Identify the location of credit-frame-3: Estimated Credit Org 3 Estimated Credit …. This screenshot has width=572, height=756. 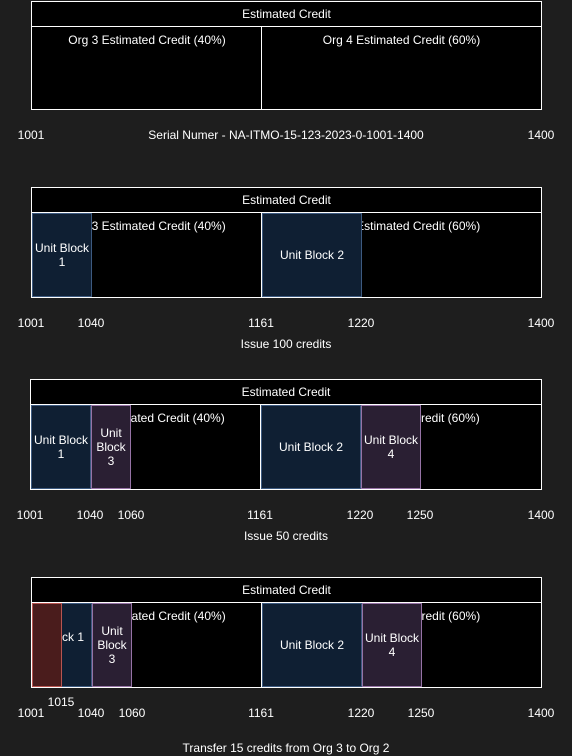
(286, 434).